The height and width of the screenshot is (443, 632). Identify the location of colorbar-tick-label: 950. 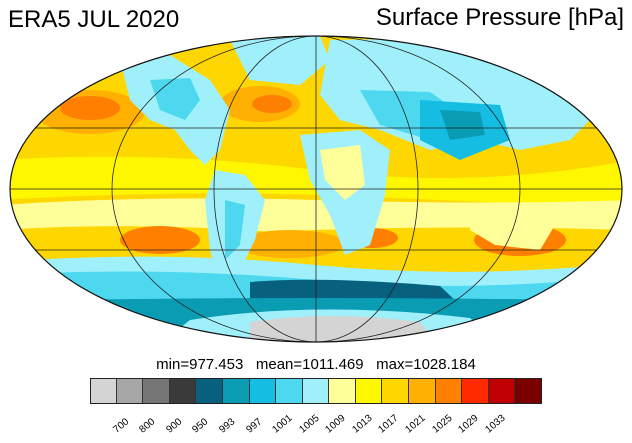
(200, 426).